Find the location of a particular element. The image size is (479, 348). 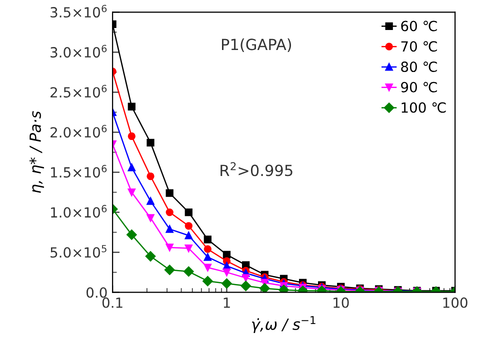

annotation: P1(GAPA) is located at coordinates (257, 45).